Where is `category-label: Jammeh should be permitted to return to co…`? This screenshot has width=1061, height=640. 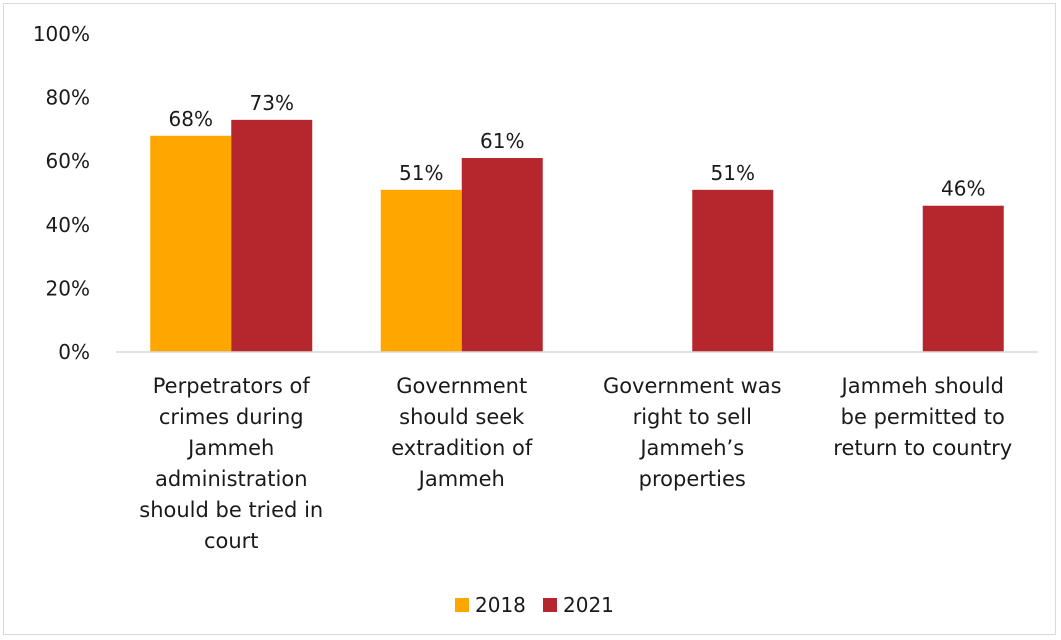
category-label: Jammeh should be permitted to return to co… is located at coordinates (922, 417).